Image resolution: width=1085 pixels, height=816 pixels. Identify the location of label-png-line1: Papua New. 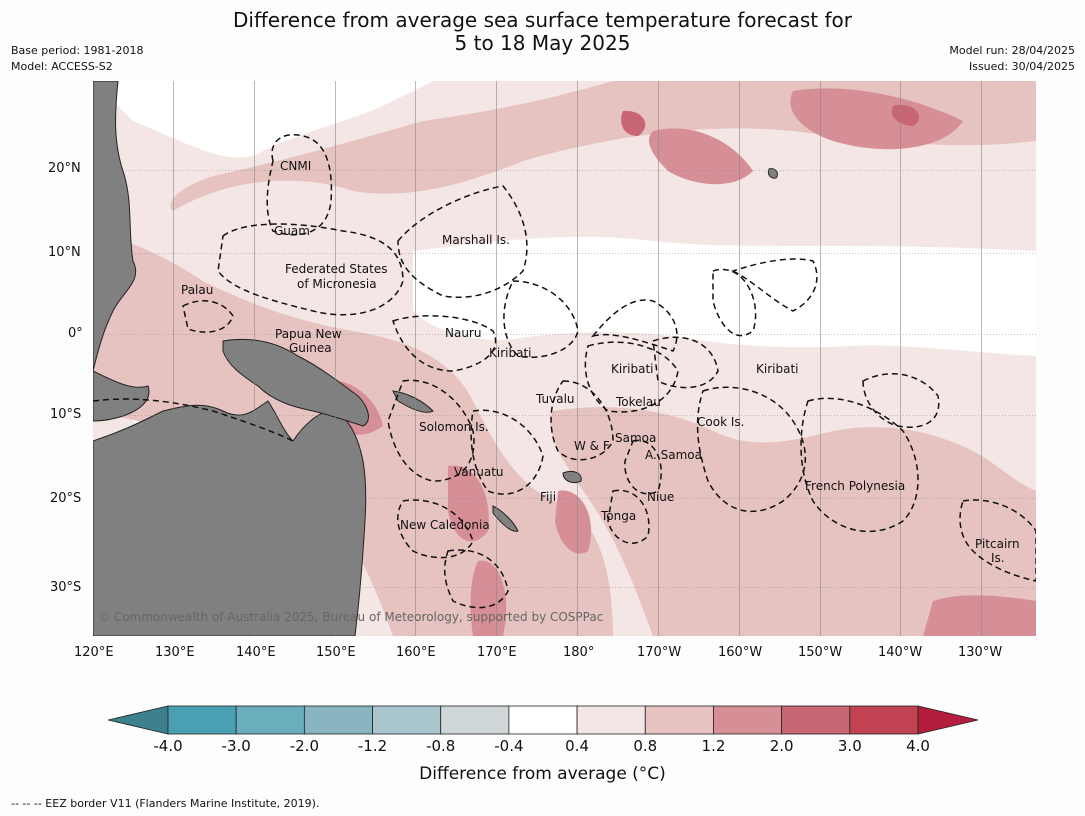
(308, 334).